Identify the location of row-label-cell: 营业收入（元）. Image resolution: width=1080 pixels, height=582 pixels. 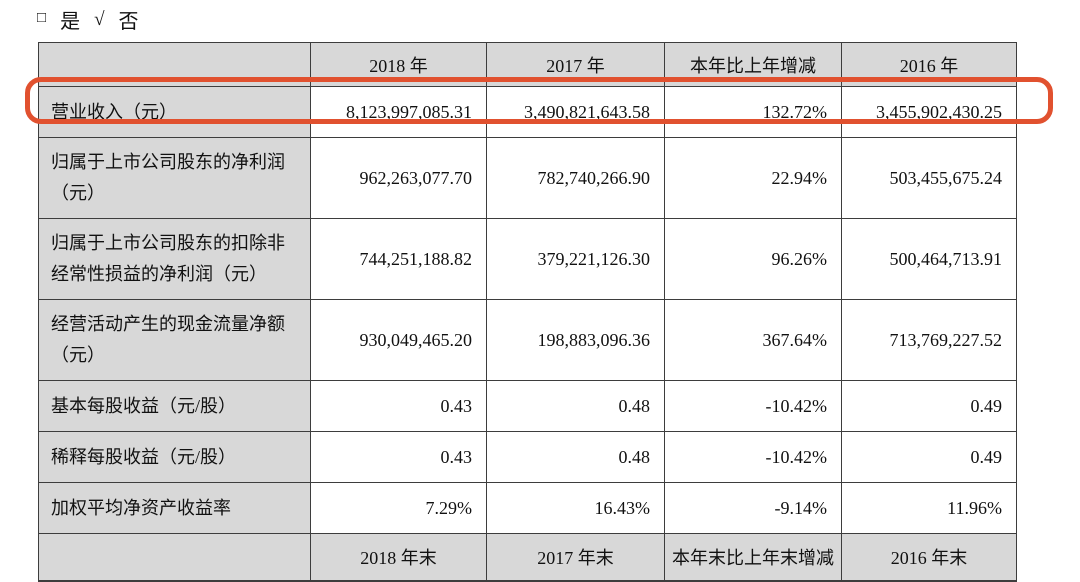
(174, 112).